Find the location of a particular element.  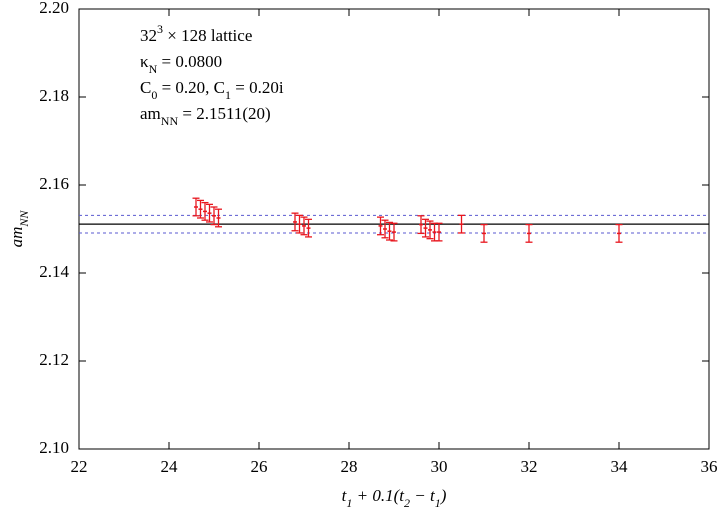

y-tick-label: 2.14 is located at coordinates (54, 271).